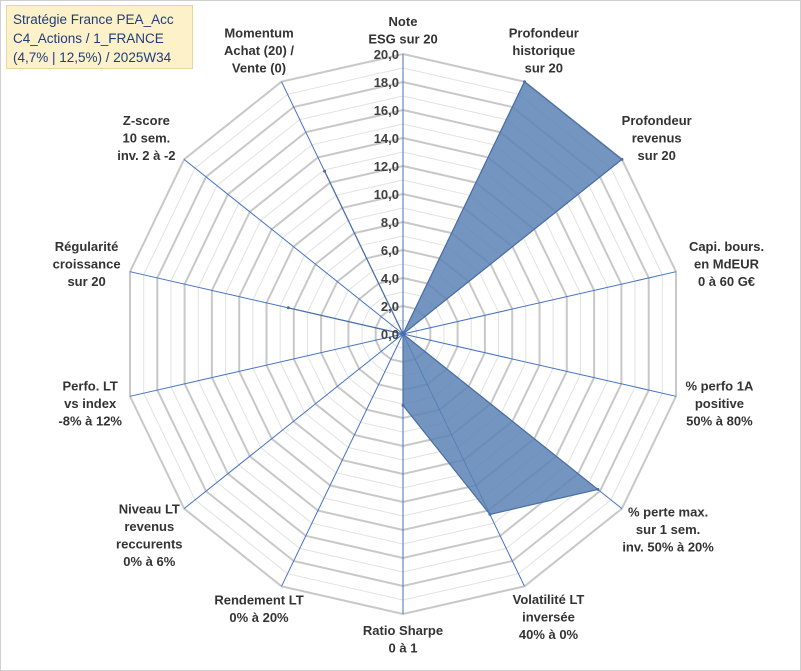 This screenshot has height=671, width=801. Describe the element at coordinates (390, 222) in the screenshot. I see `tick-label: 8,0` at that location.